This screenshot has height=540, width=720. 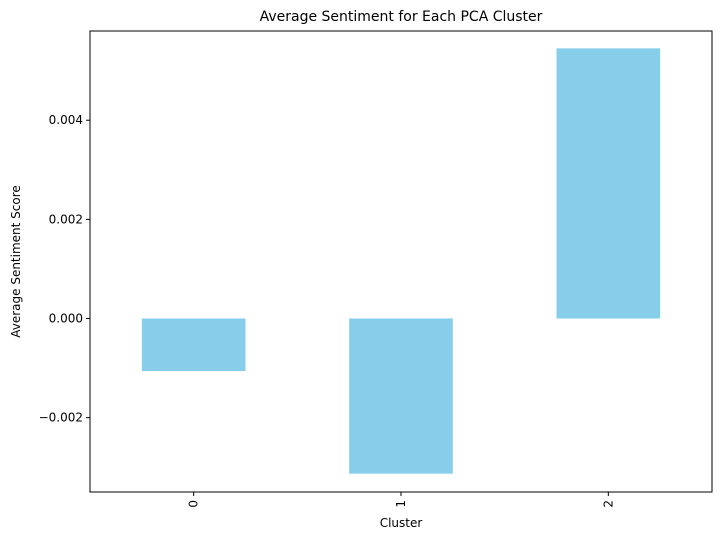 I want to click on x-axis-label: Cluster, so click(x=401, y=523).